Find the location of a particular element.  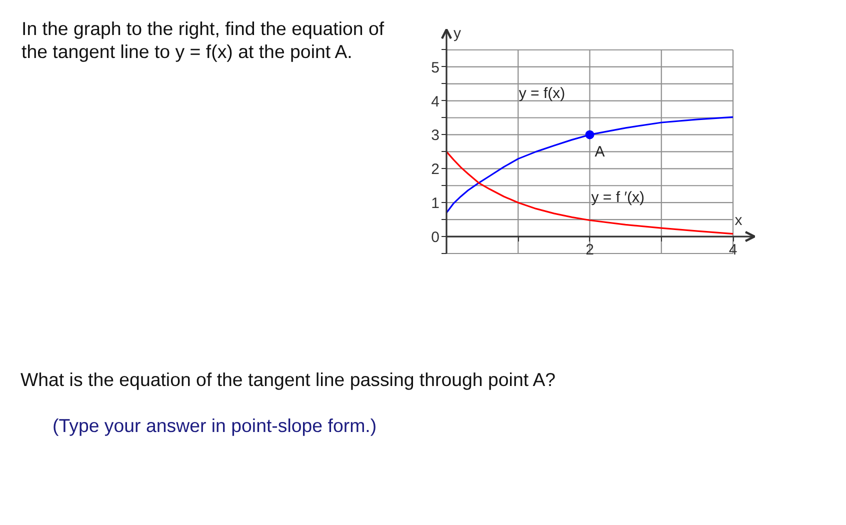

y-tick-label: 0 is located at coordinates (435, 237).